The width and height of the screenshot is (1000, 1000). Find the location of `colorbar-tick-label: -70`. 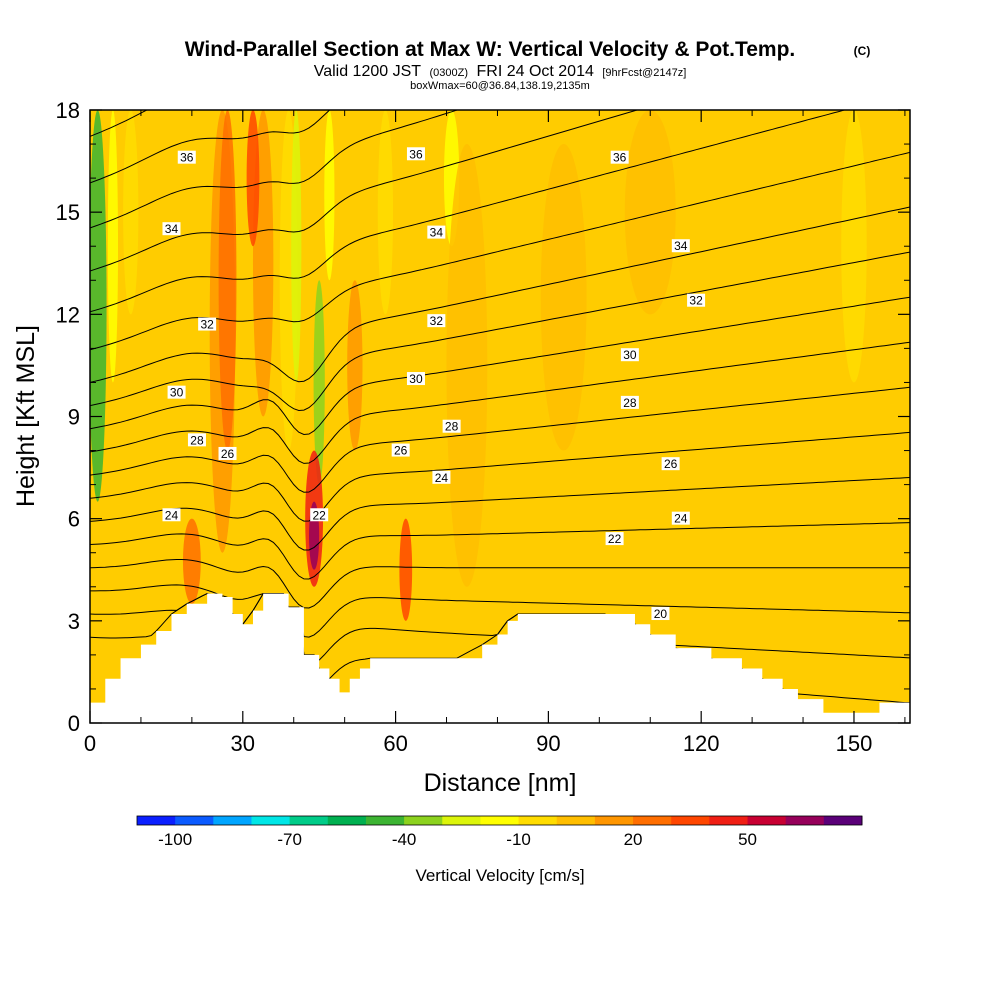

colorbar-tick-label: -70 is located at coordinates (289, 839).